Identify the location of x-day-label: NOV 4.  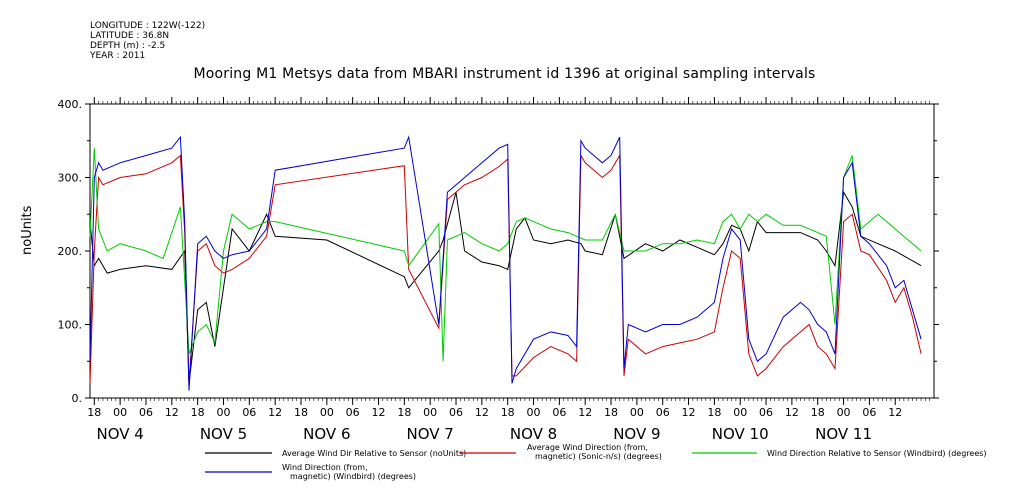
(119, 434).